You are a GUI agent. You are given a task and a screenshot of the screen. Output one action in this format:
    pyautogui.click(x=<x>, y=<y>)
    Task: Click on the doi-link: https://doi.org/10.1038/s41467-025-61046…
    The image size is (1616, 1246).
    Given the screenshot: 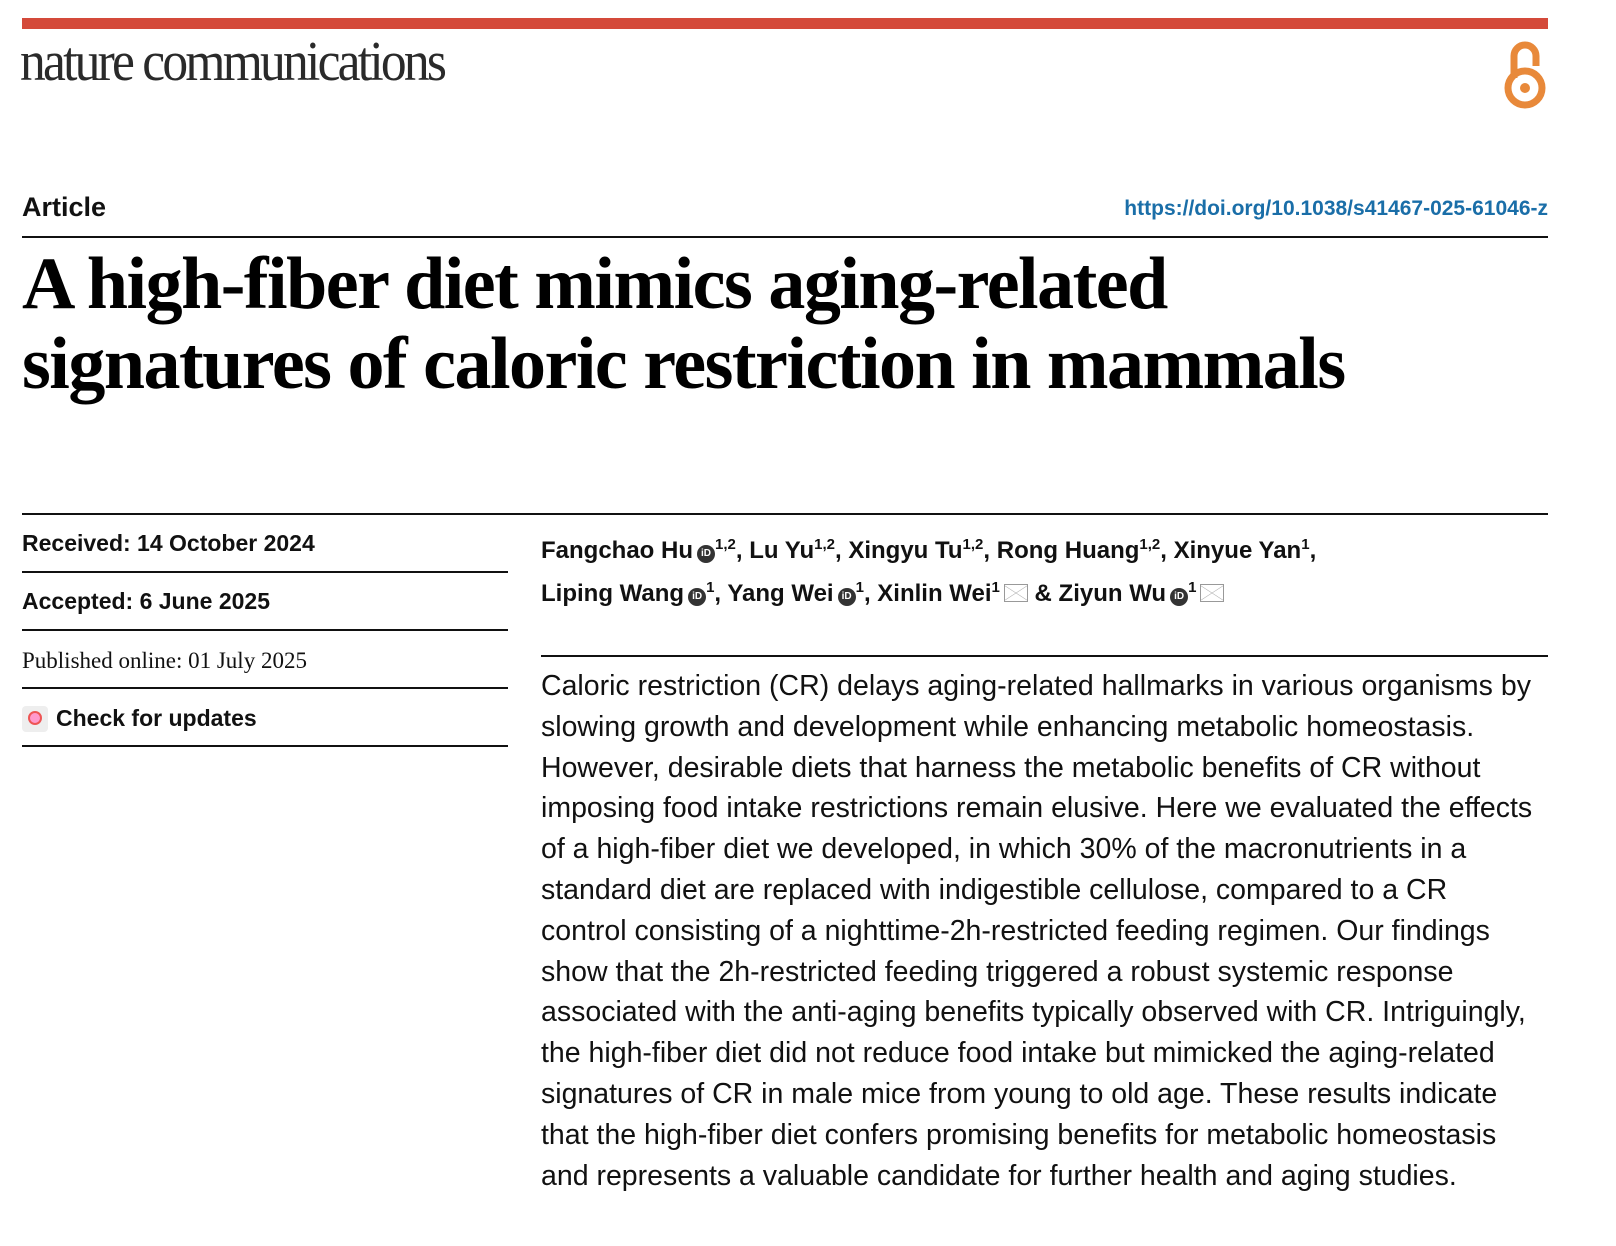 What is the action you would take?
    pyautogui.click(x=1336, y=208)
    